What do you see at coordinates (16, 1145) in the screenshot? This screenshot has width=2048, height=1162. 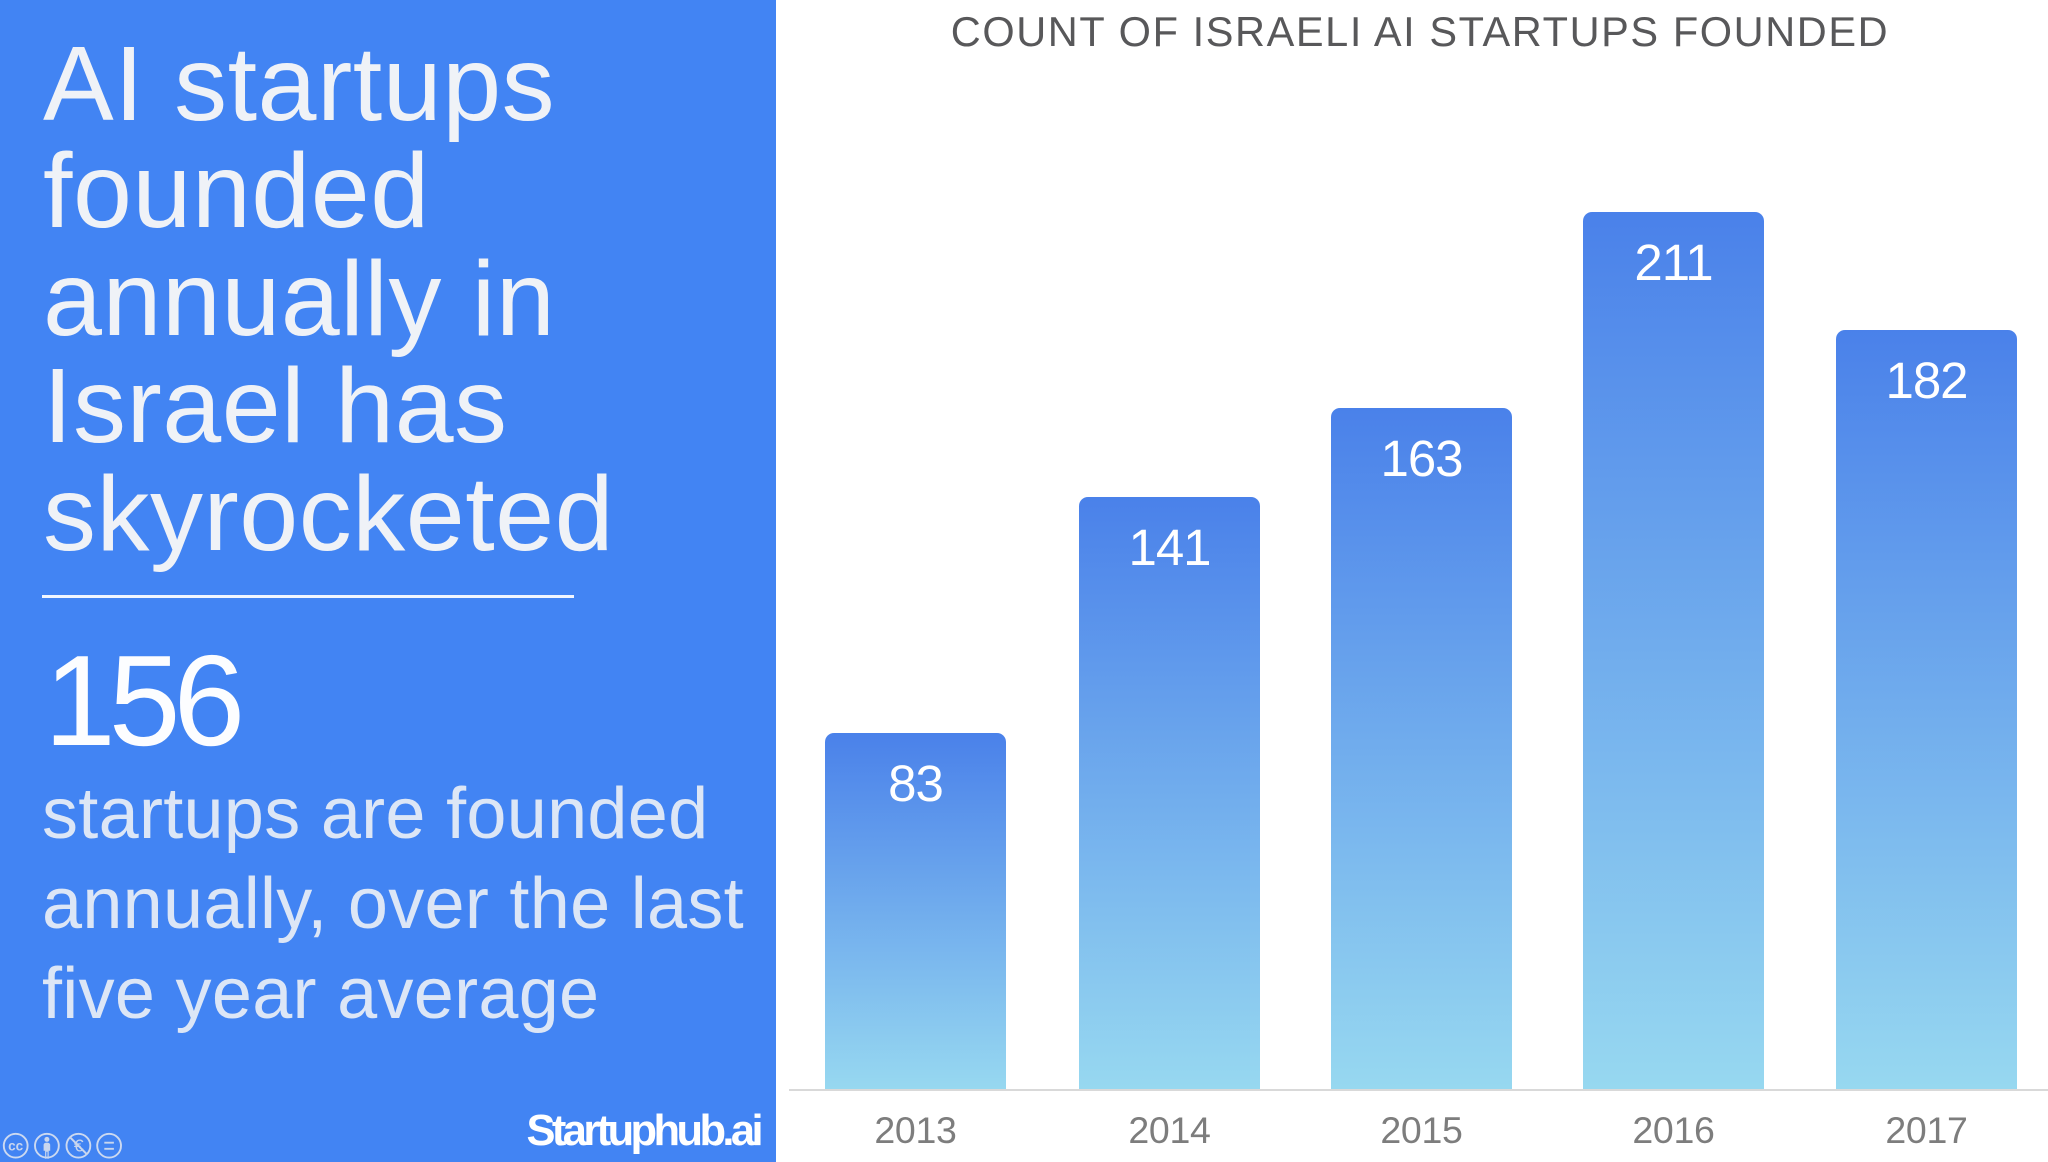 I see `svg-text: cc` at bounding box center [16, 1145].